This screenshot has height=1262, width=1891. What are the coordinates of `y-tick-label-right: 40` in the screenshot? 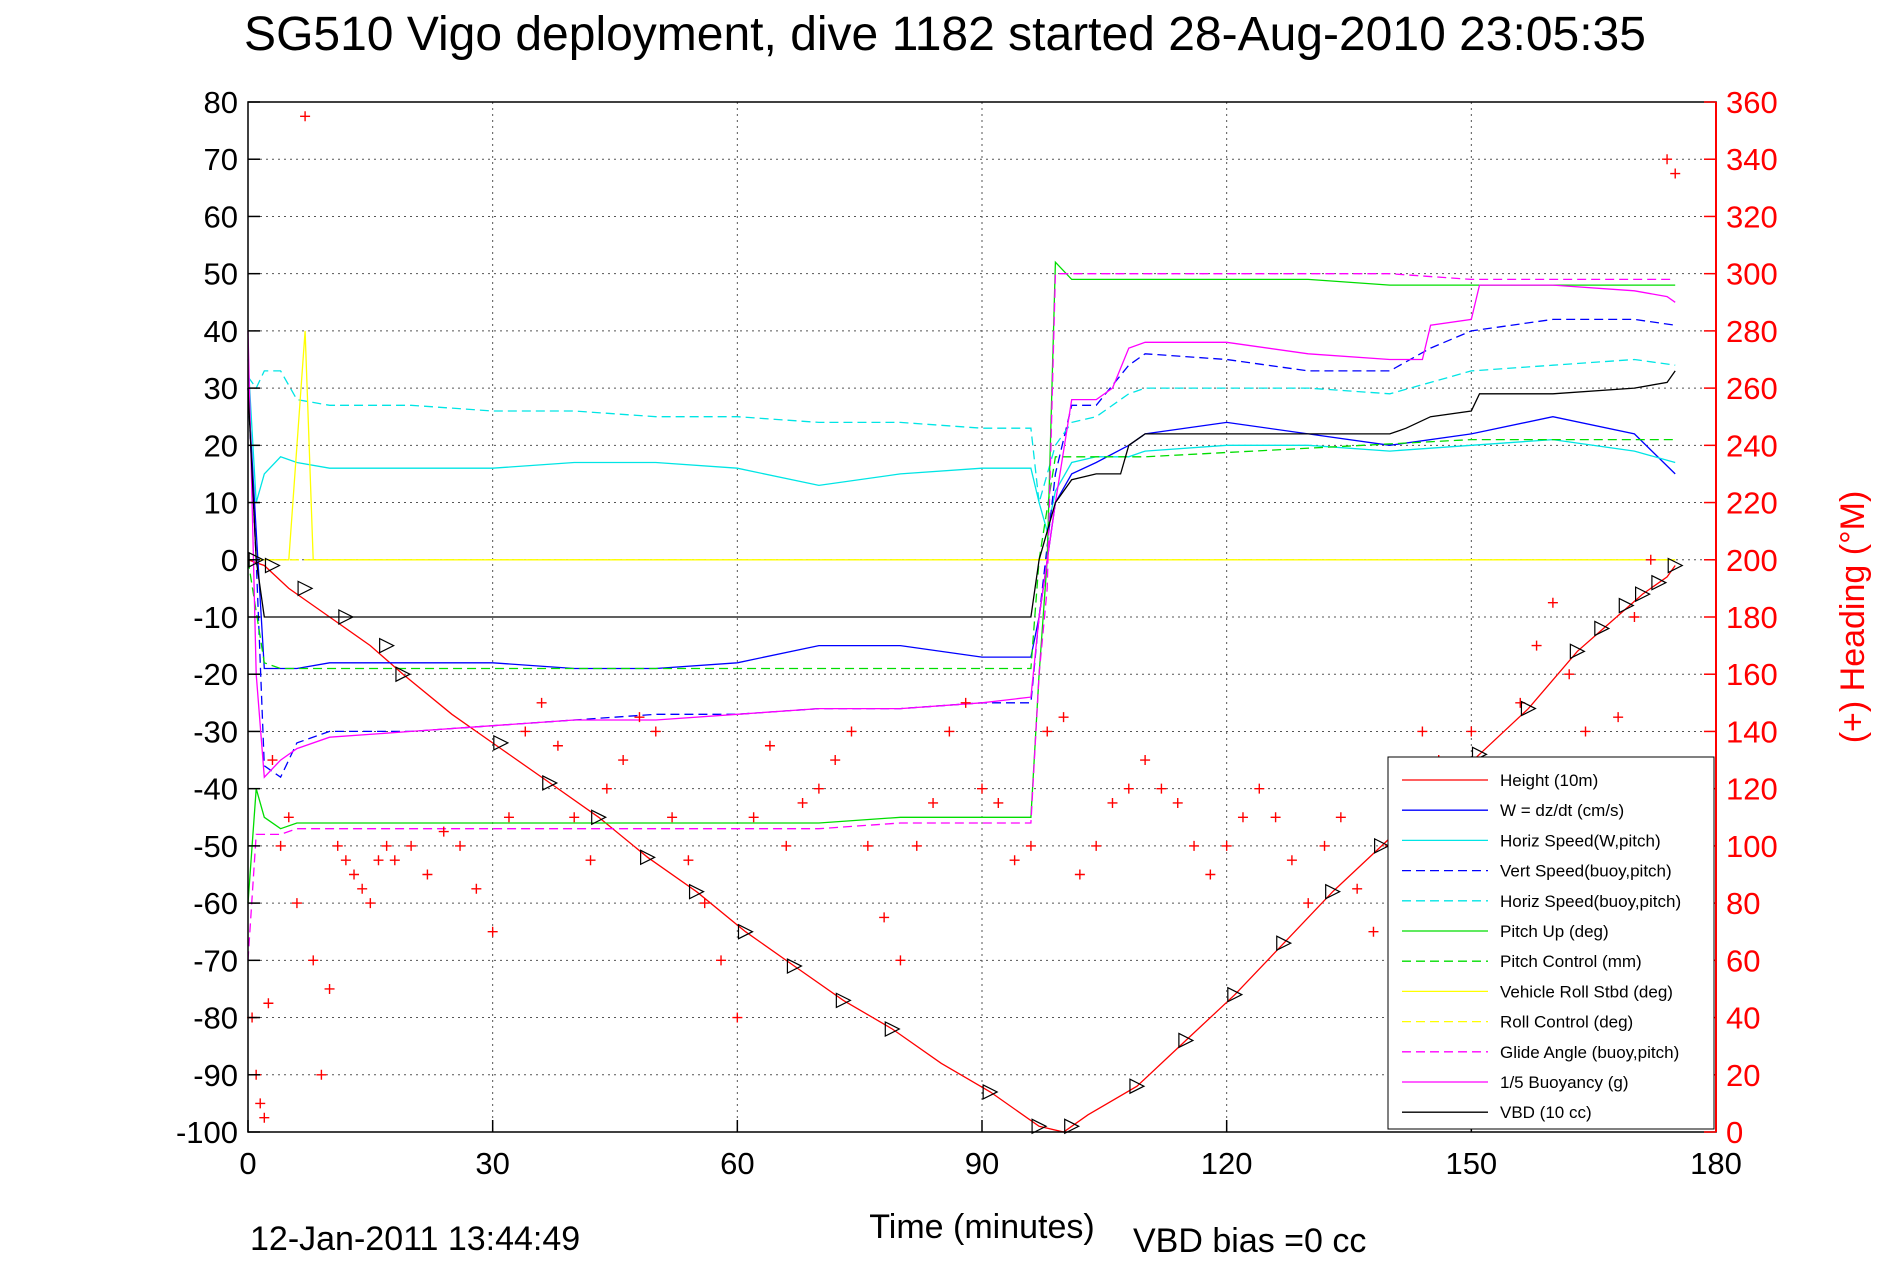 It's located at (1743, 1018).